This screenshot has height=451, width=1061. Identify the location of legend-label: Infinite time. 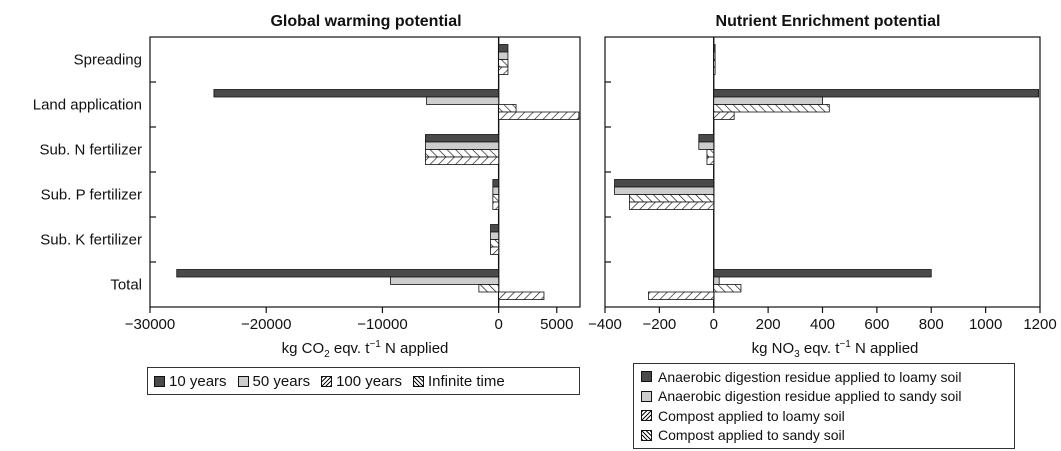
(466, 381).